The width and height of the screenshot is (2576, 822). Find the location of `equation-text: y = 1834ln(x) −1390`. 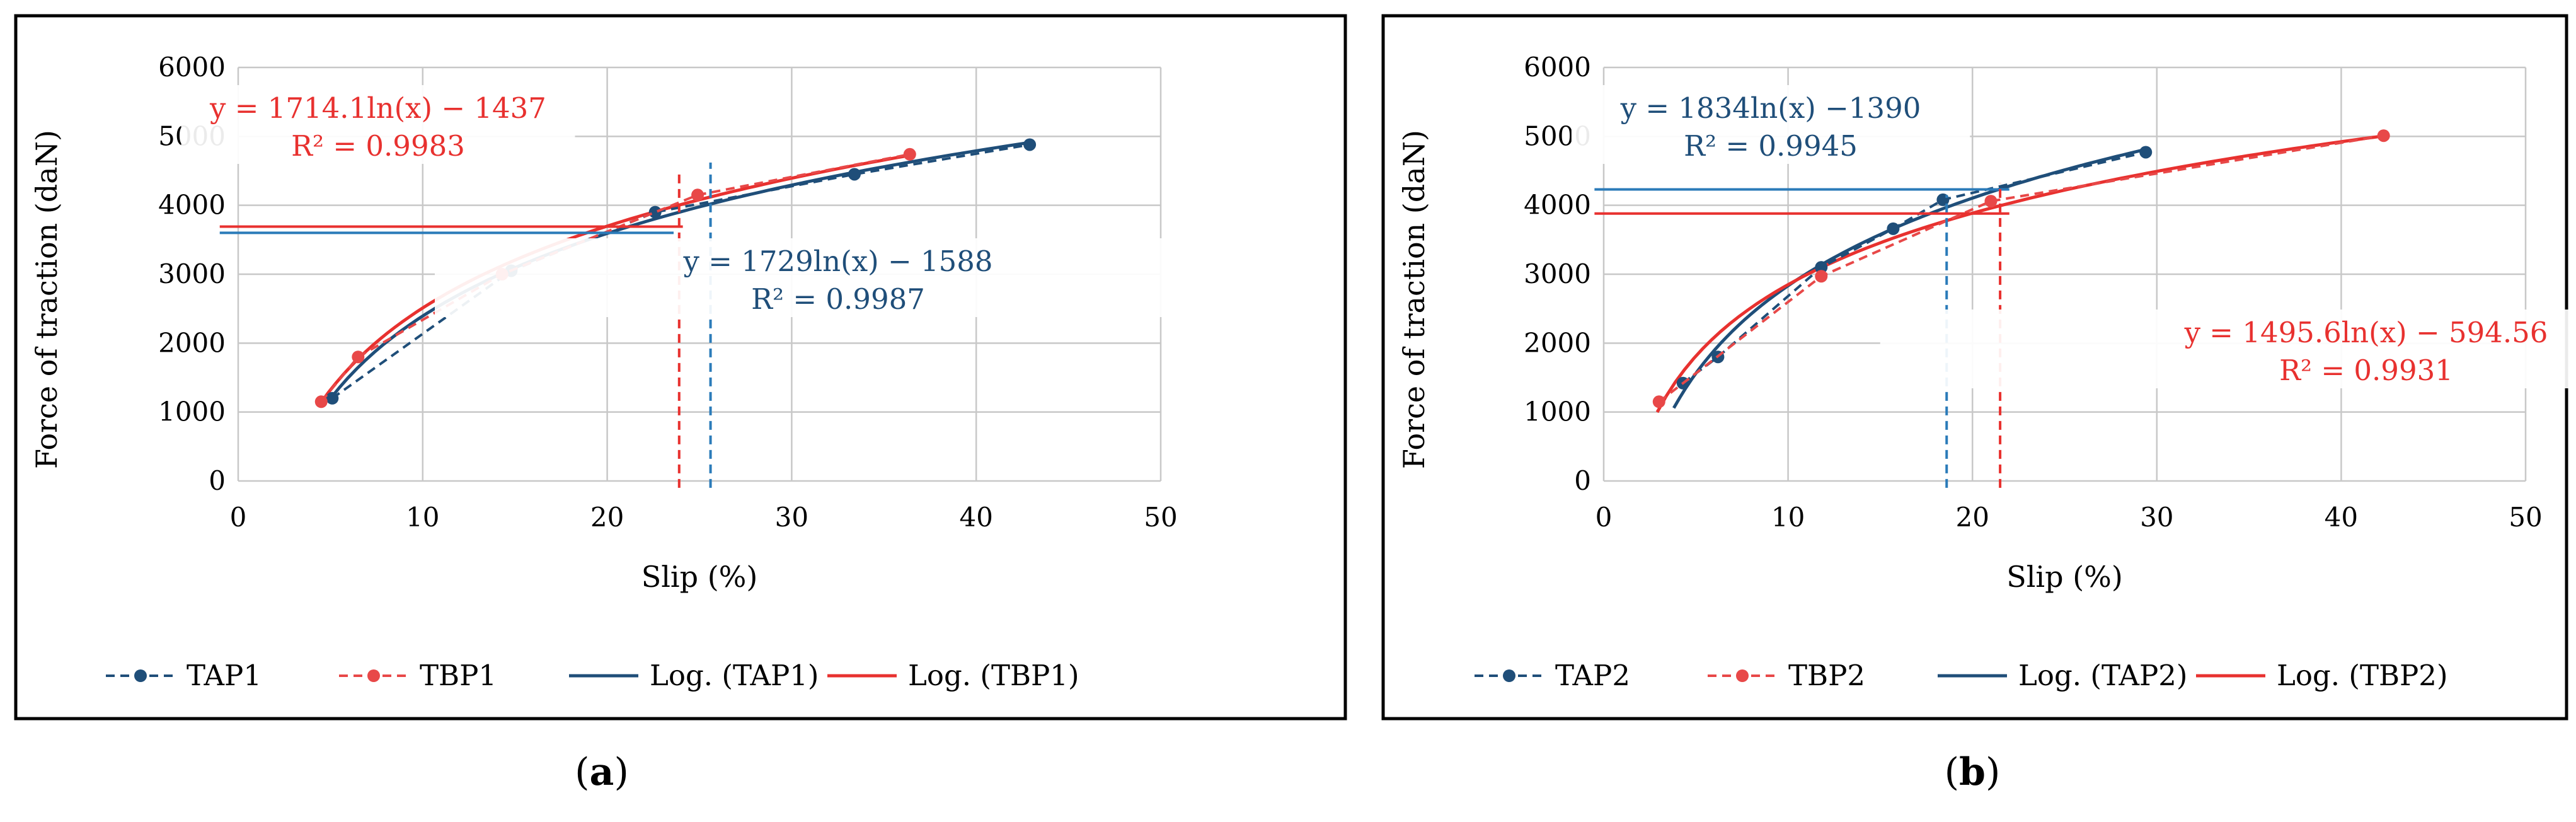

equation-text: y = 1834ln(x) −1390 is located at coordinates (1770, 108).